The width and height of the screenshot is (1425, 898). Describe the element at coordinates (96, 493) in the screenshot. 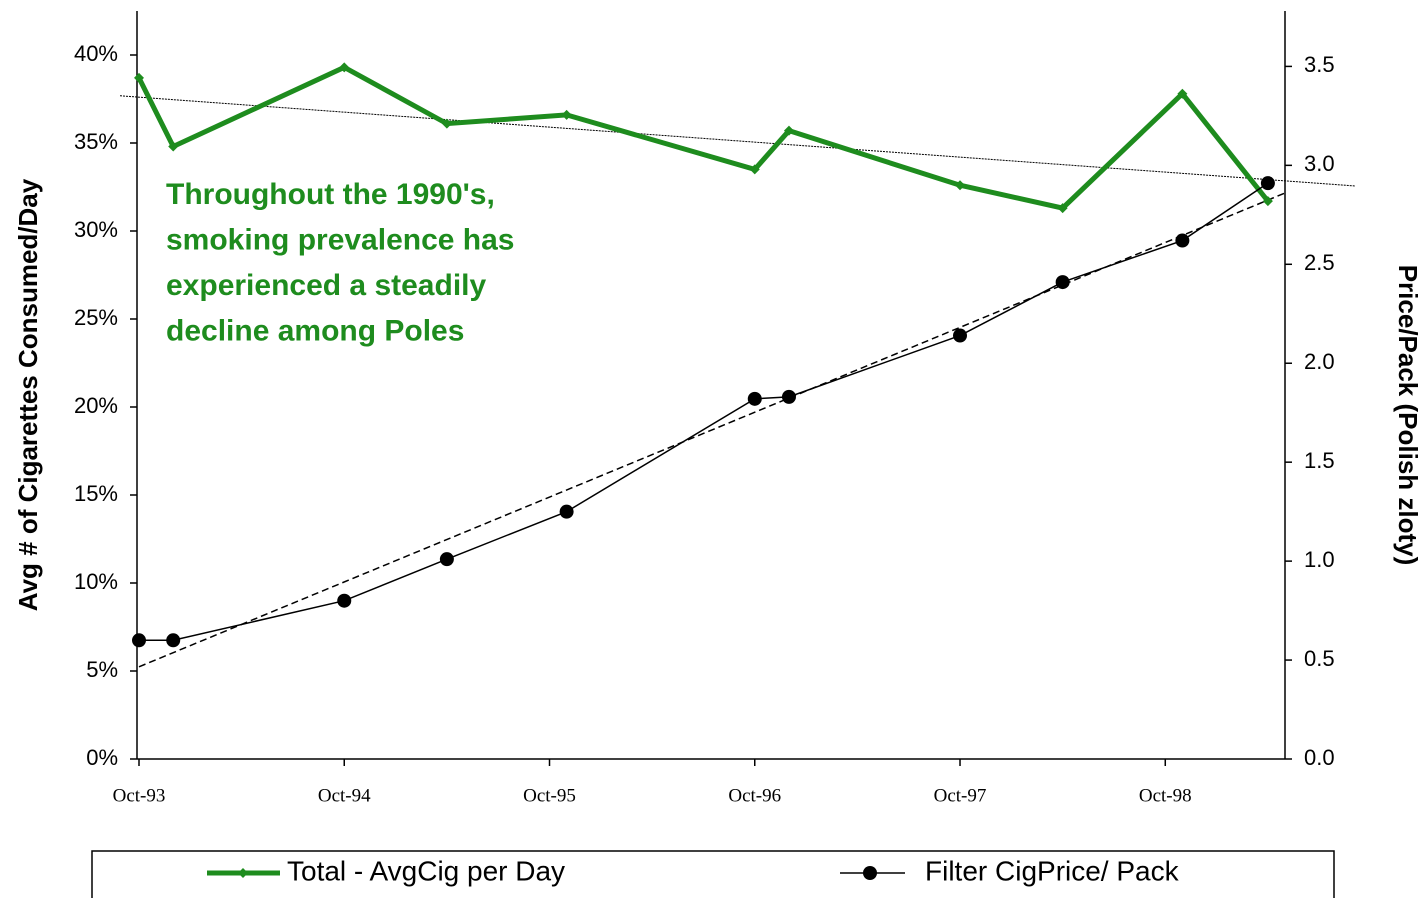

I see `y-tick-label: 15%` at that location.